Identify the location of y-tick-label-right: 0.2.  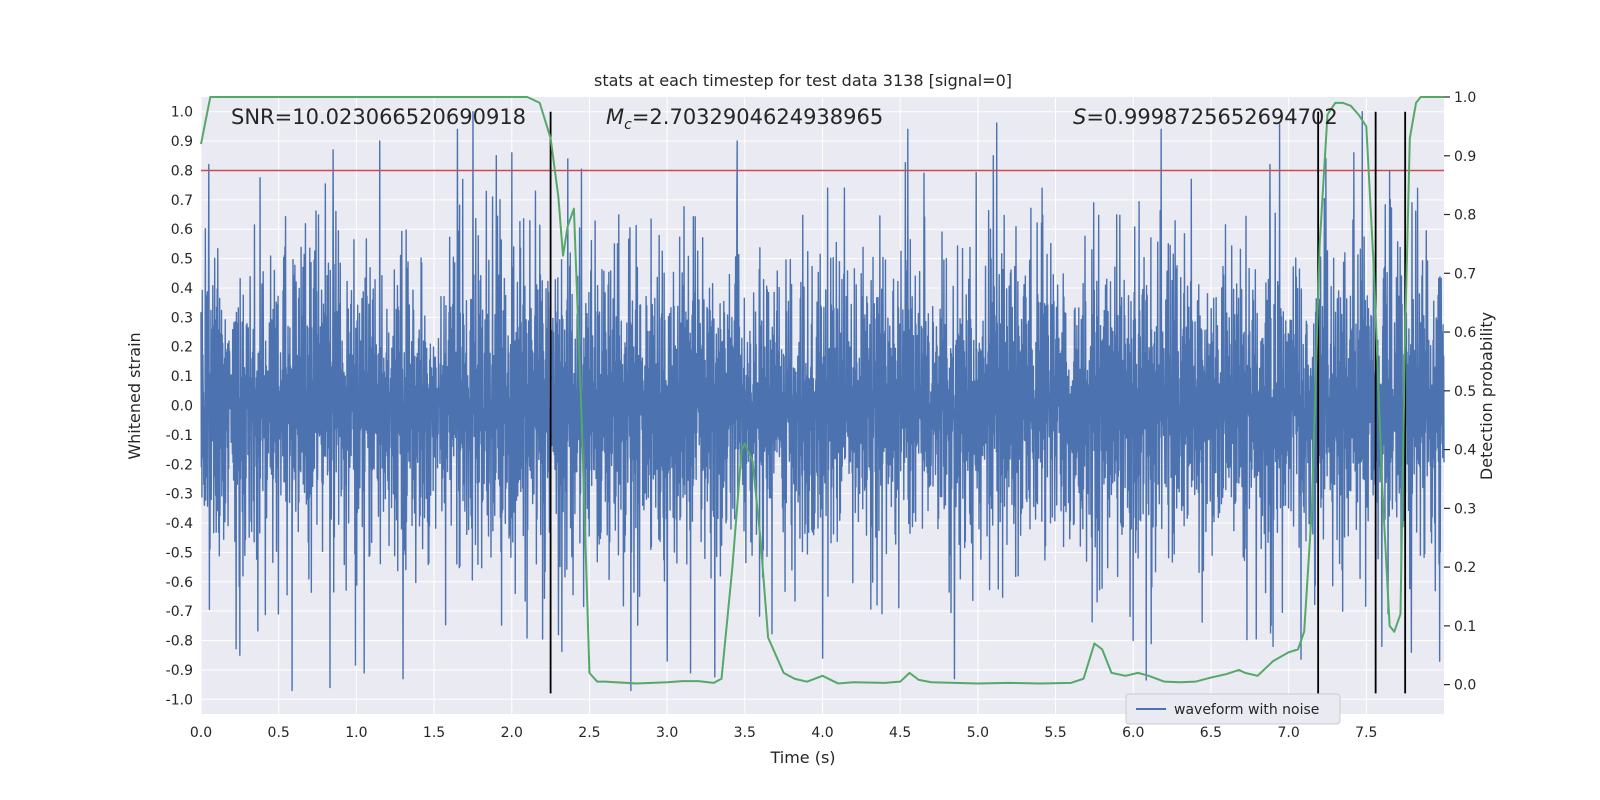
(1465, 568).